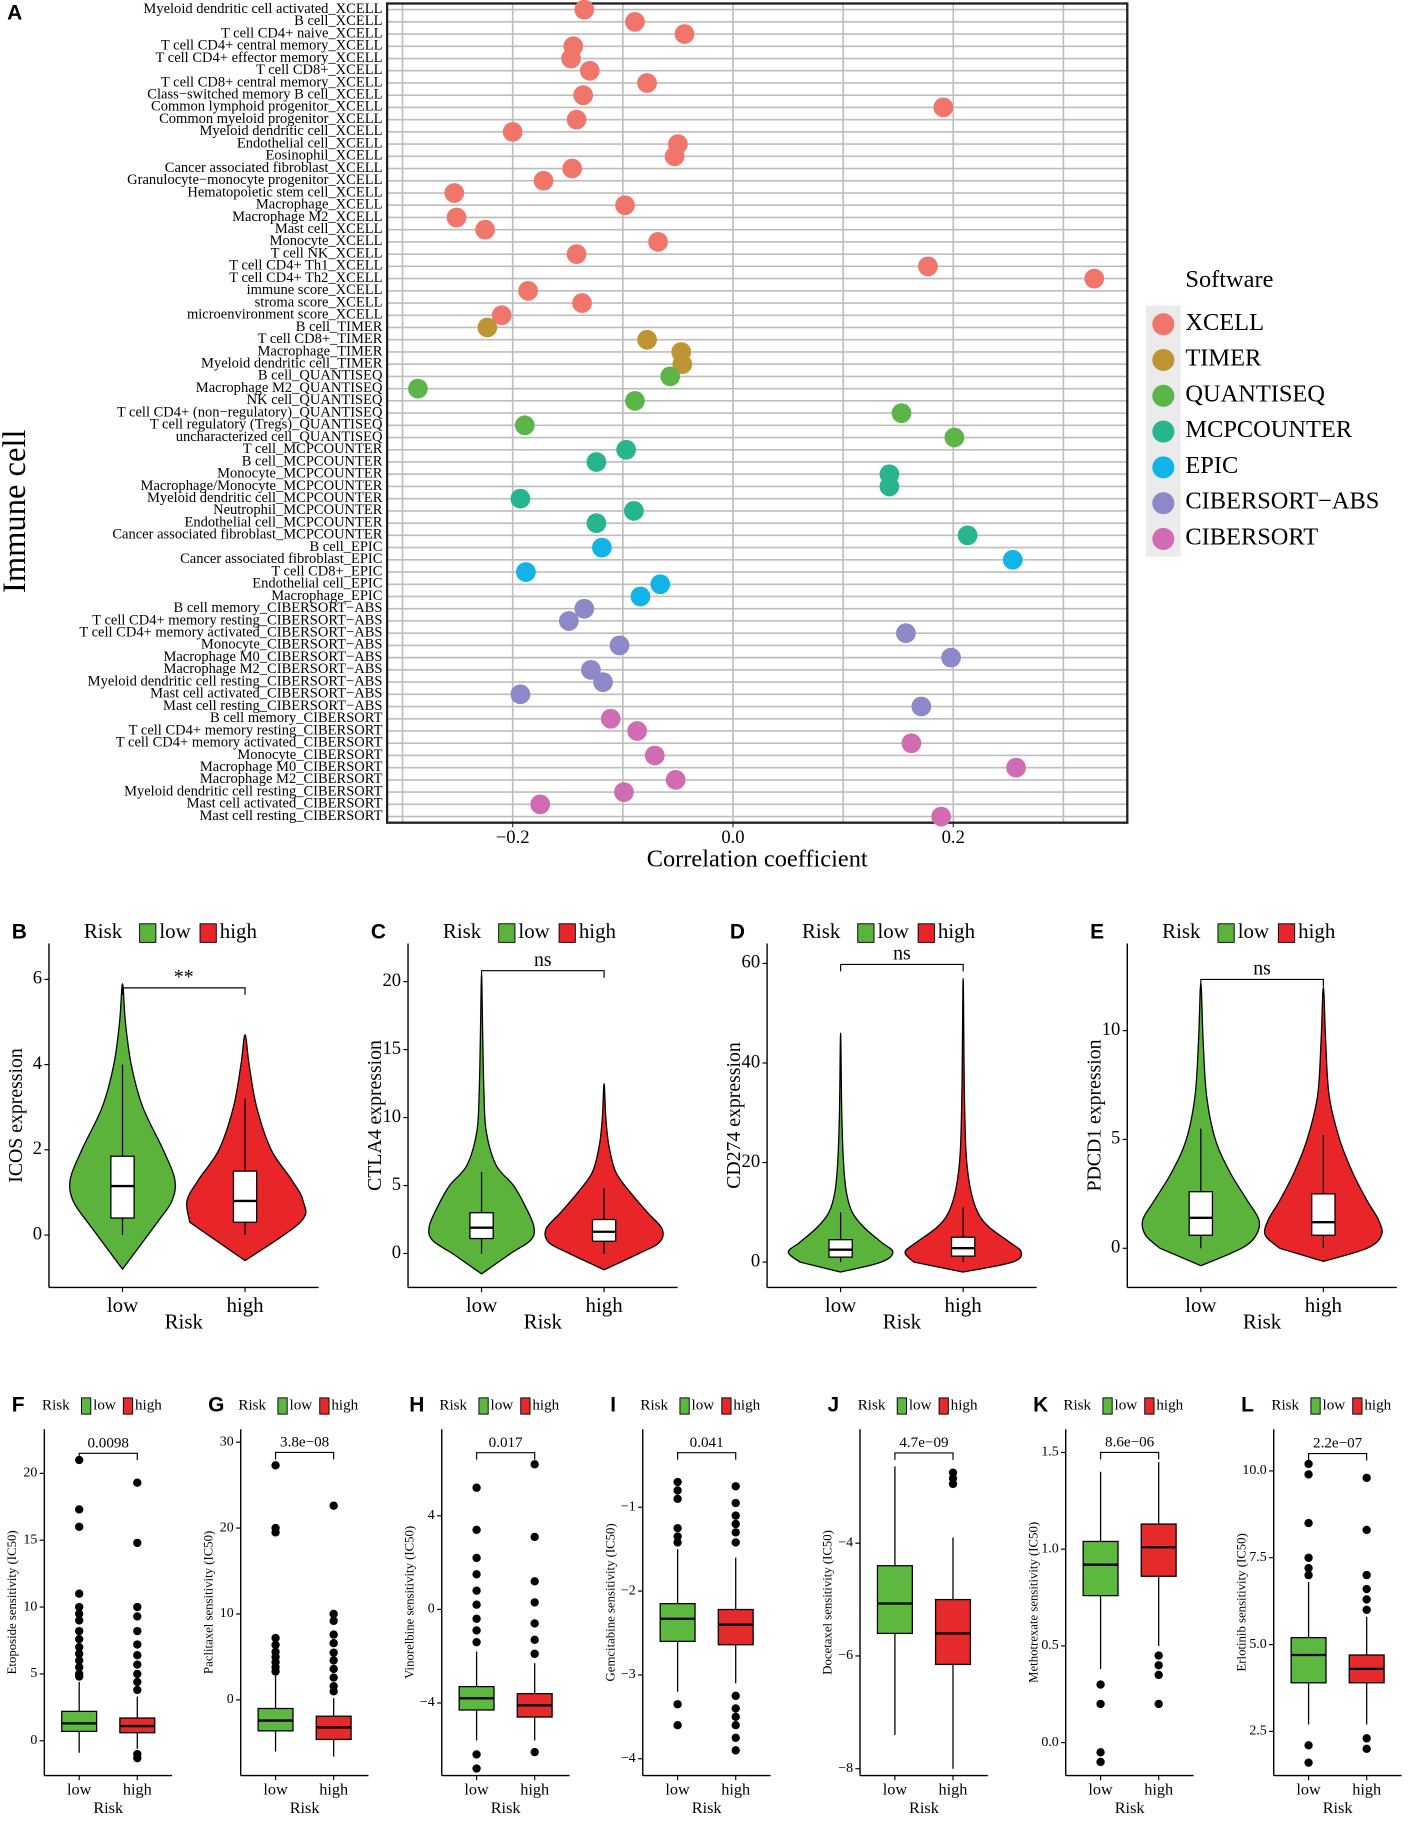 Image resolution: width=1411 pixels, height=1822 pixels. What do you see at coordinates (302, 33) in the screenshot?
I see `row-label: T cell CD4+ naive_XCELL` at bounding box center [302, 33].